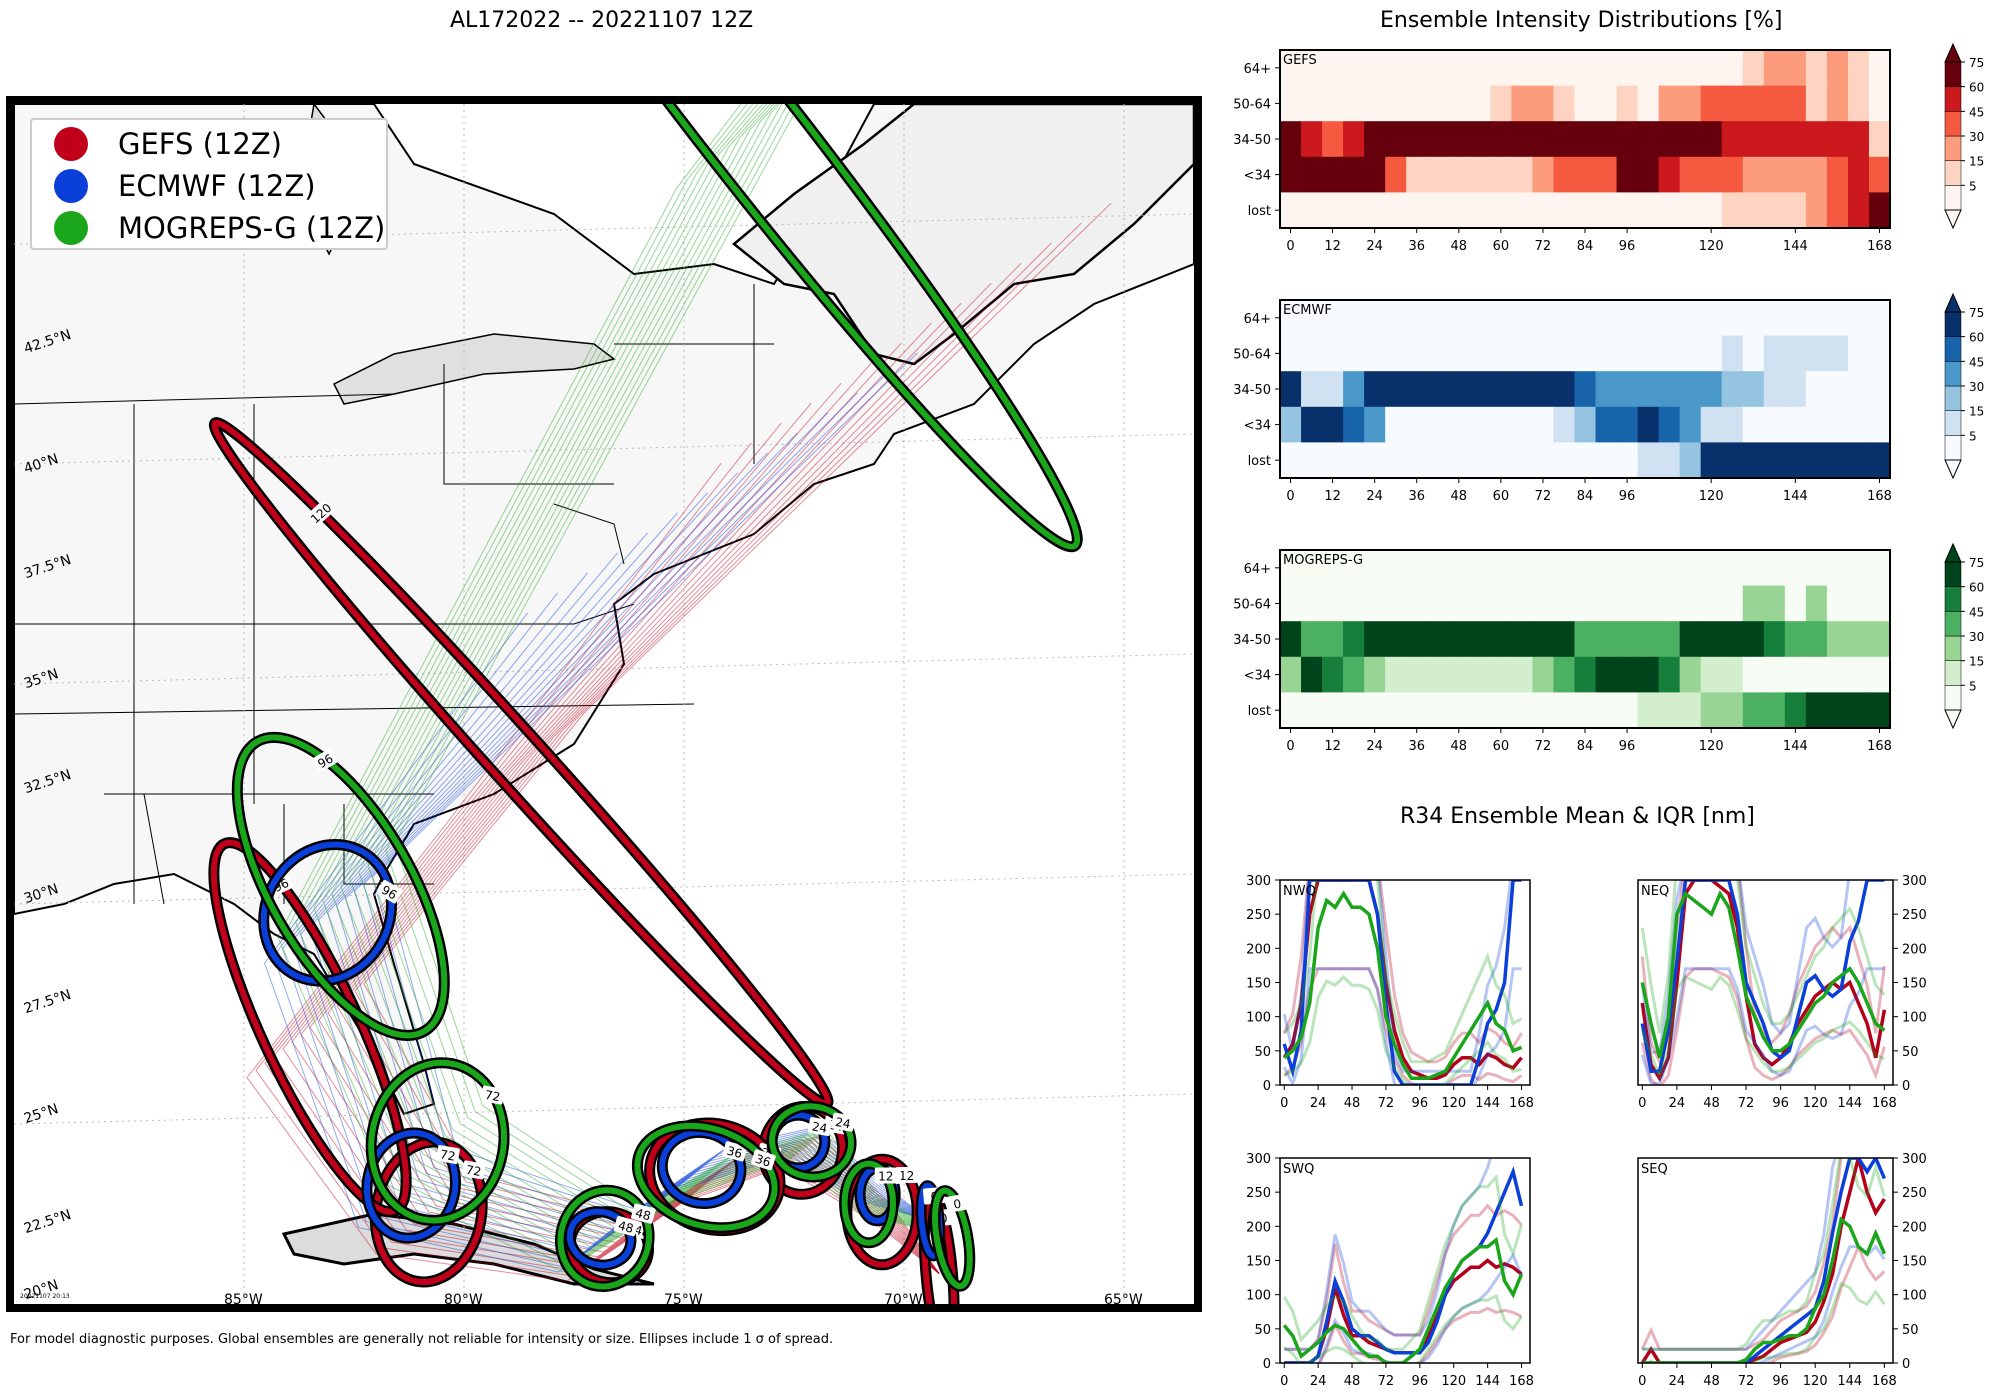 The image size is (2000, 1400). What do you see at coordinates (1252, 354) in the screenshot?
I see `heatmap-row-label: 50-64` at bounding box center [1252, 354].